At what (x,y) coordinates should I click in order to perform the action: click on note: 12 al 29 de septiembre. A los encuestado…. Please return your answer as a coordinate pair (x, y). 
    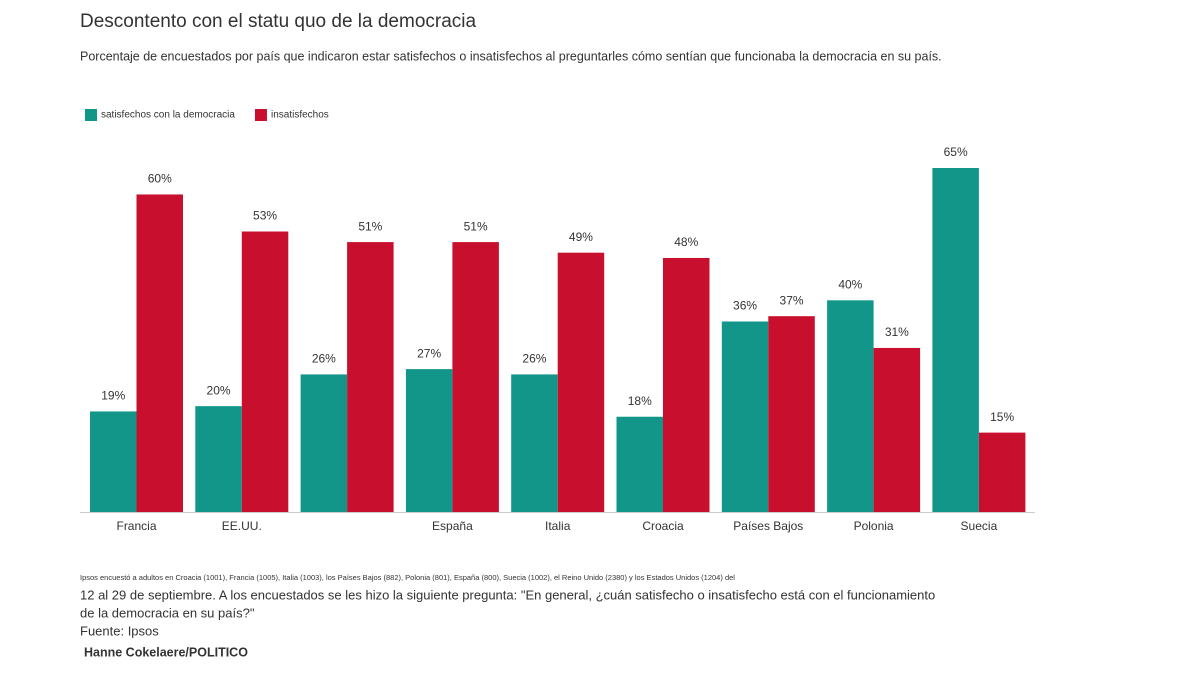
    Looking at the image, I should click on (507, 594).